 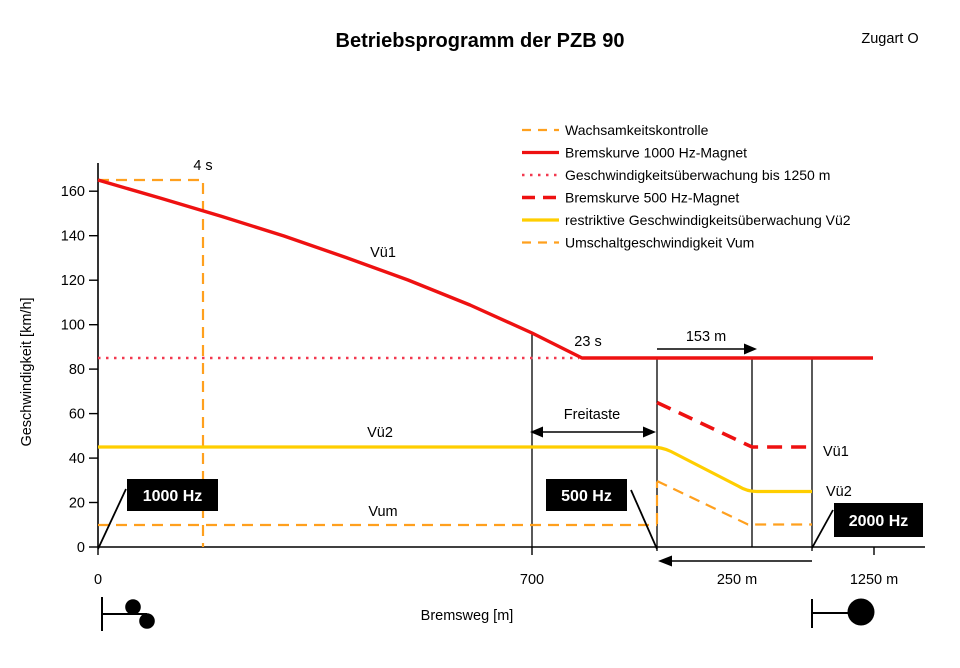 What do you see at coordinates (77, 370) in the screenshot?
I see `y-tick-80: 80` at bounding box center [77, 370].